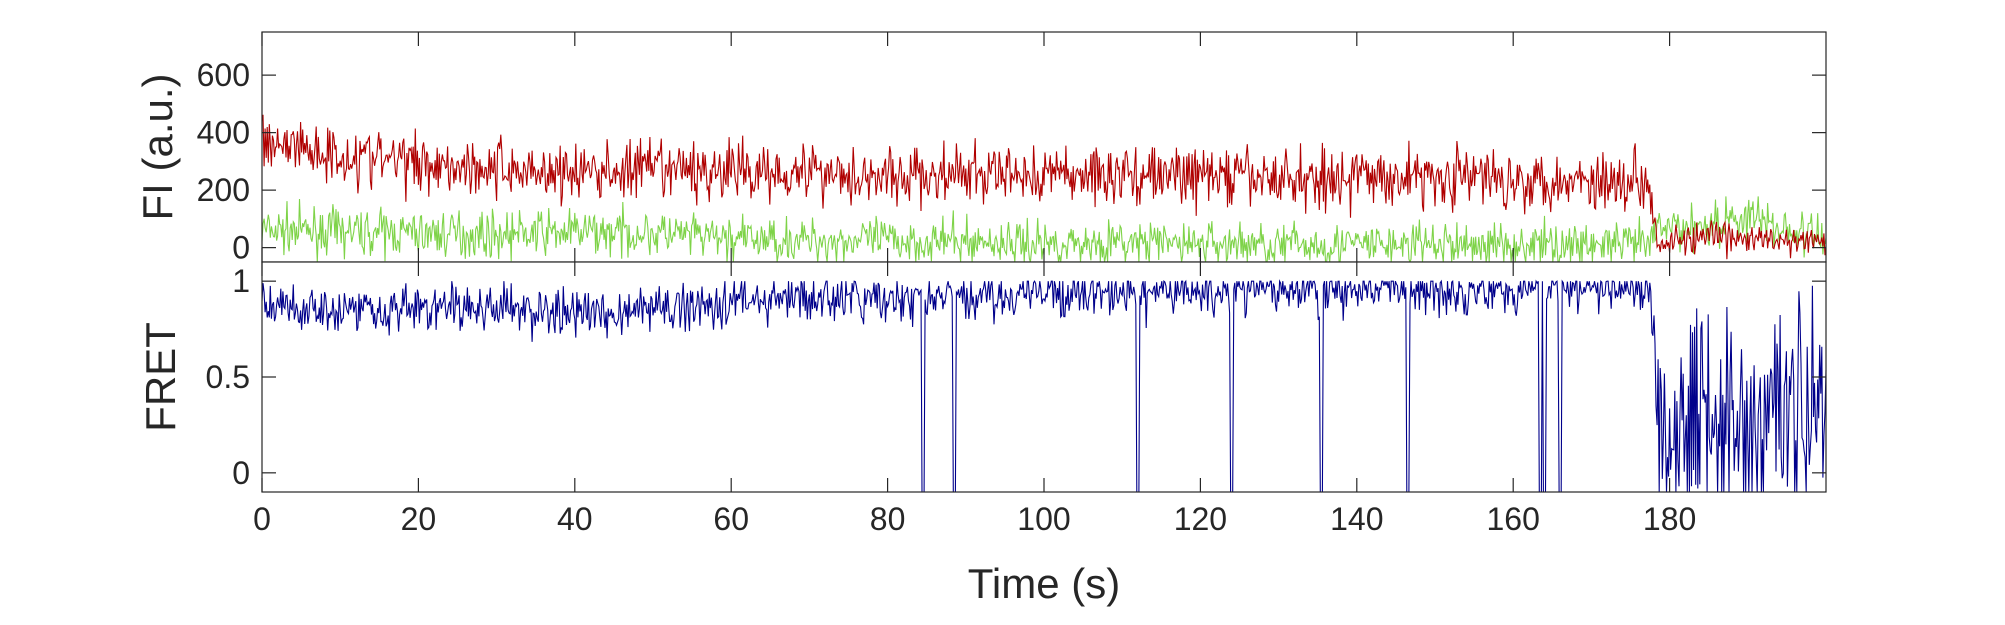 The width and height of the screenshot is (2005, 625). I want to click on fret-y-tick-label: 1, so click(241, 281).